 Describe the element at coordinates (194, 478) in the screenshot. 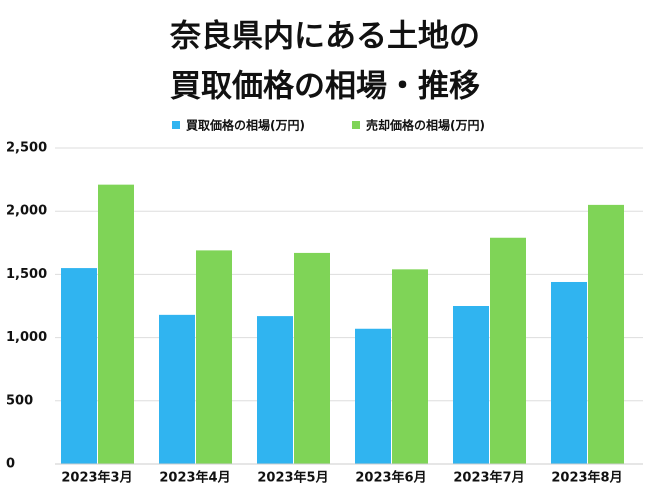

I see `x-tick-label: 2023年4月` at that location.